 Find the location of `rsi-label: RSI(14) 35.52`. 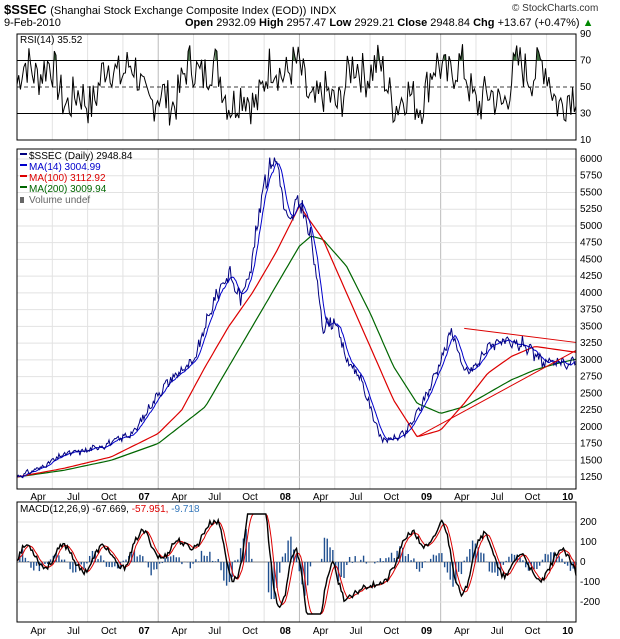

rsi-label: RSI(14) 35.52 is located at coordinates (51, 40).